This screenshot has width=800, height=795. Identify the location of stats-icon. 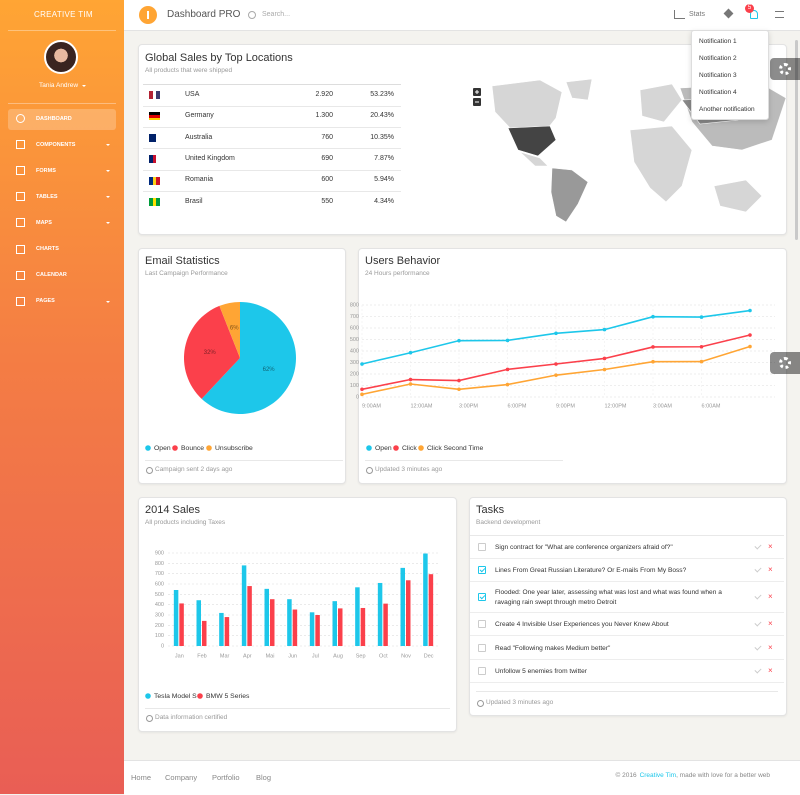
(679, 14).